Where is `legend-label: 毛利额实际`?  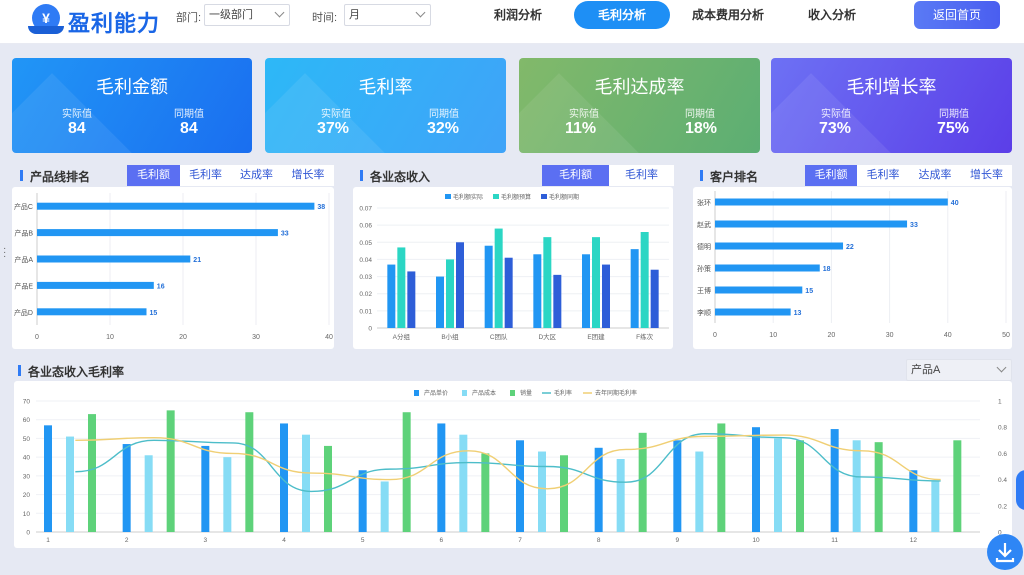 legend-label: 毛利额实际 is located at coordinates (468, 197).